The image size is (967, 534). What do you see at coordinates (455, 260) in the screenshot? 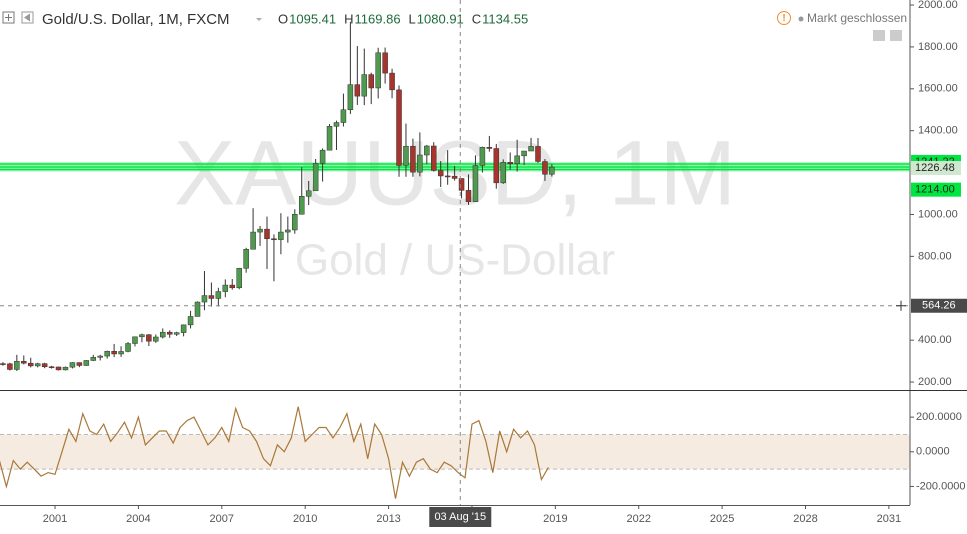
I see `watermark-sub: Gold / US-Dollar` at bounding box center [455, 260].